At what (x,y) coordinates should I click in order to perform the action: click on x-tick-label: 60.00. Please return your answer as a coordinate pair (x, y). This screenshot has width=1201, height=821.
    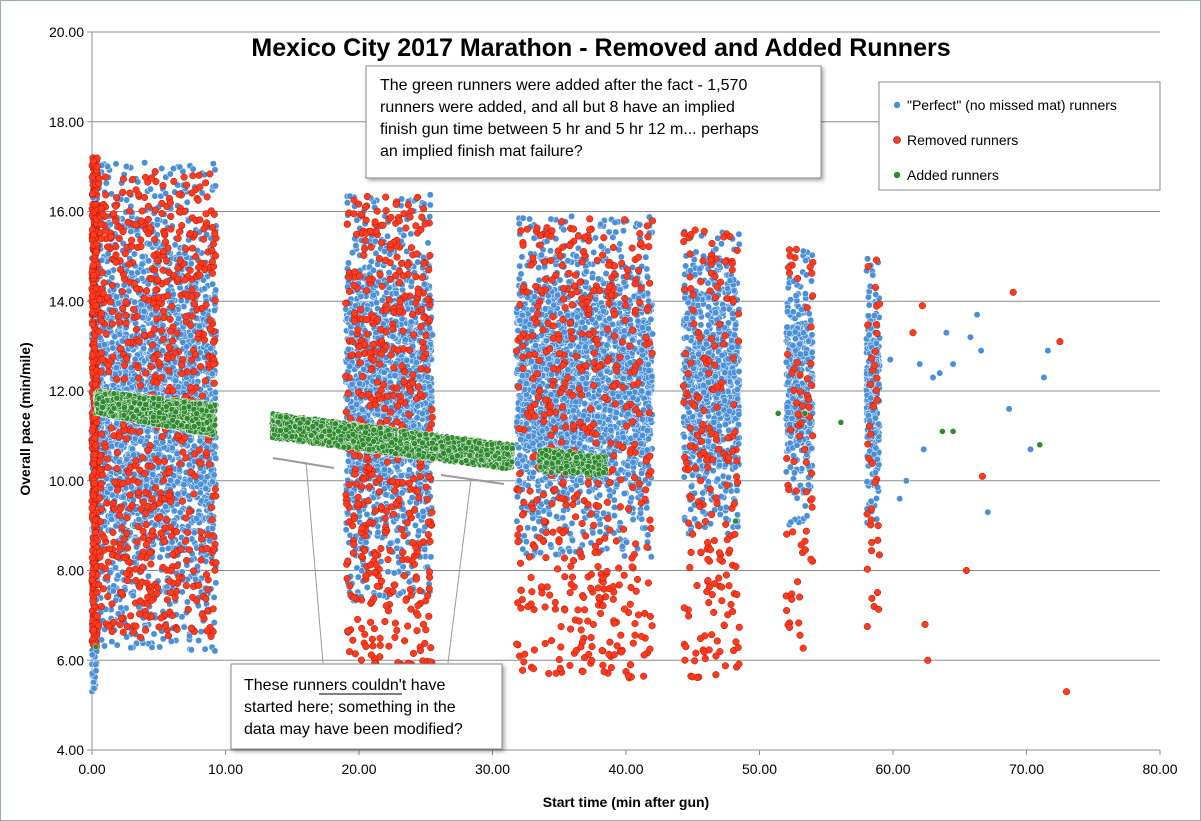
    Looking at the image, I should click on (892, 769).